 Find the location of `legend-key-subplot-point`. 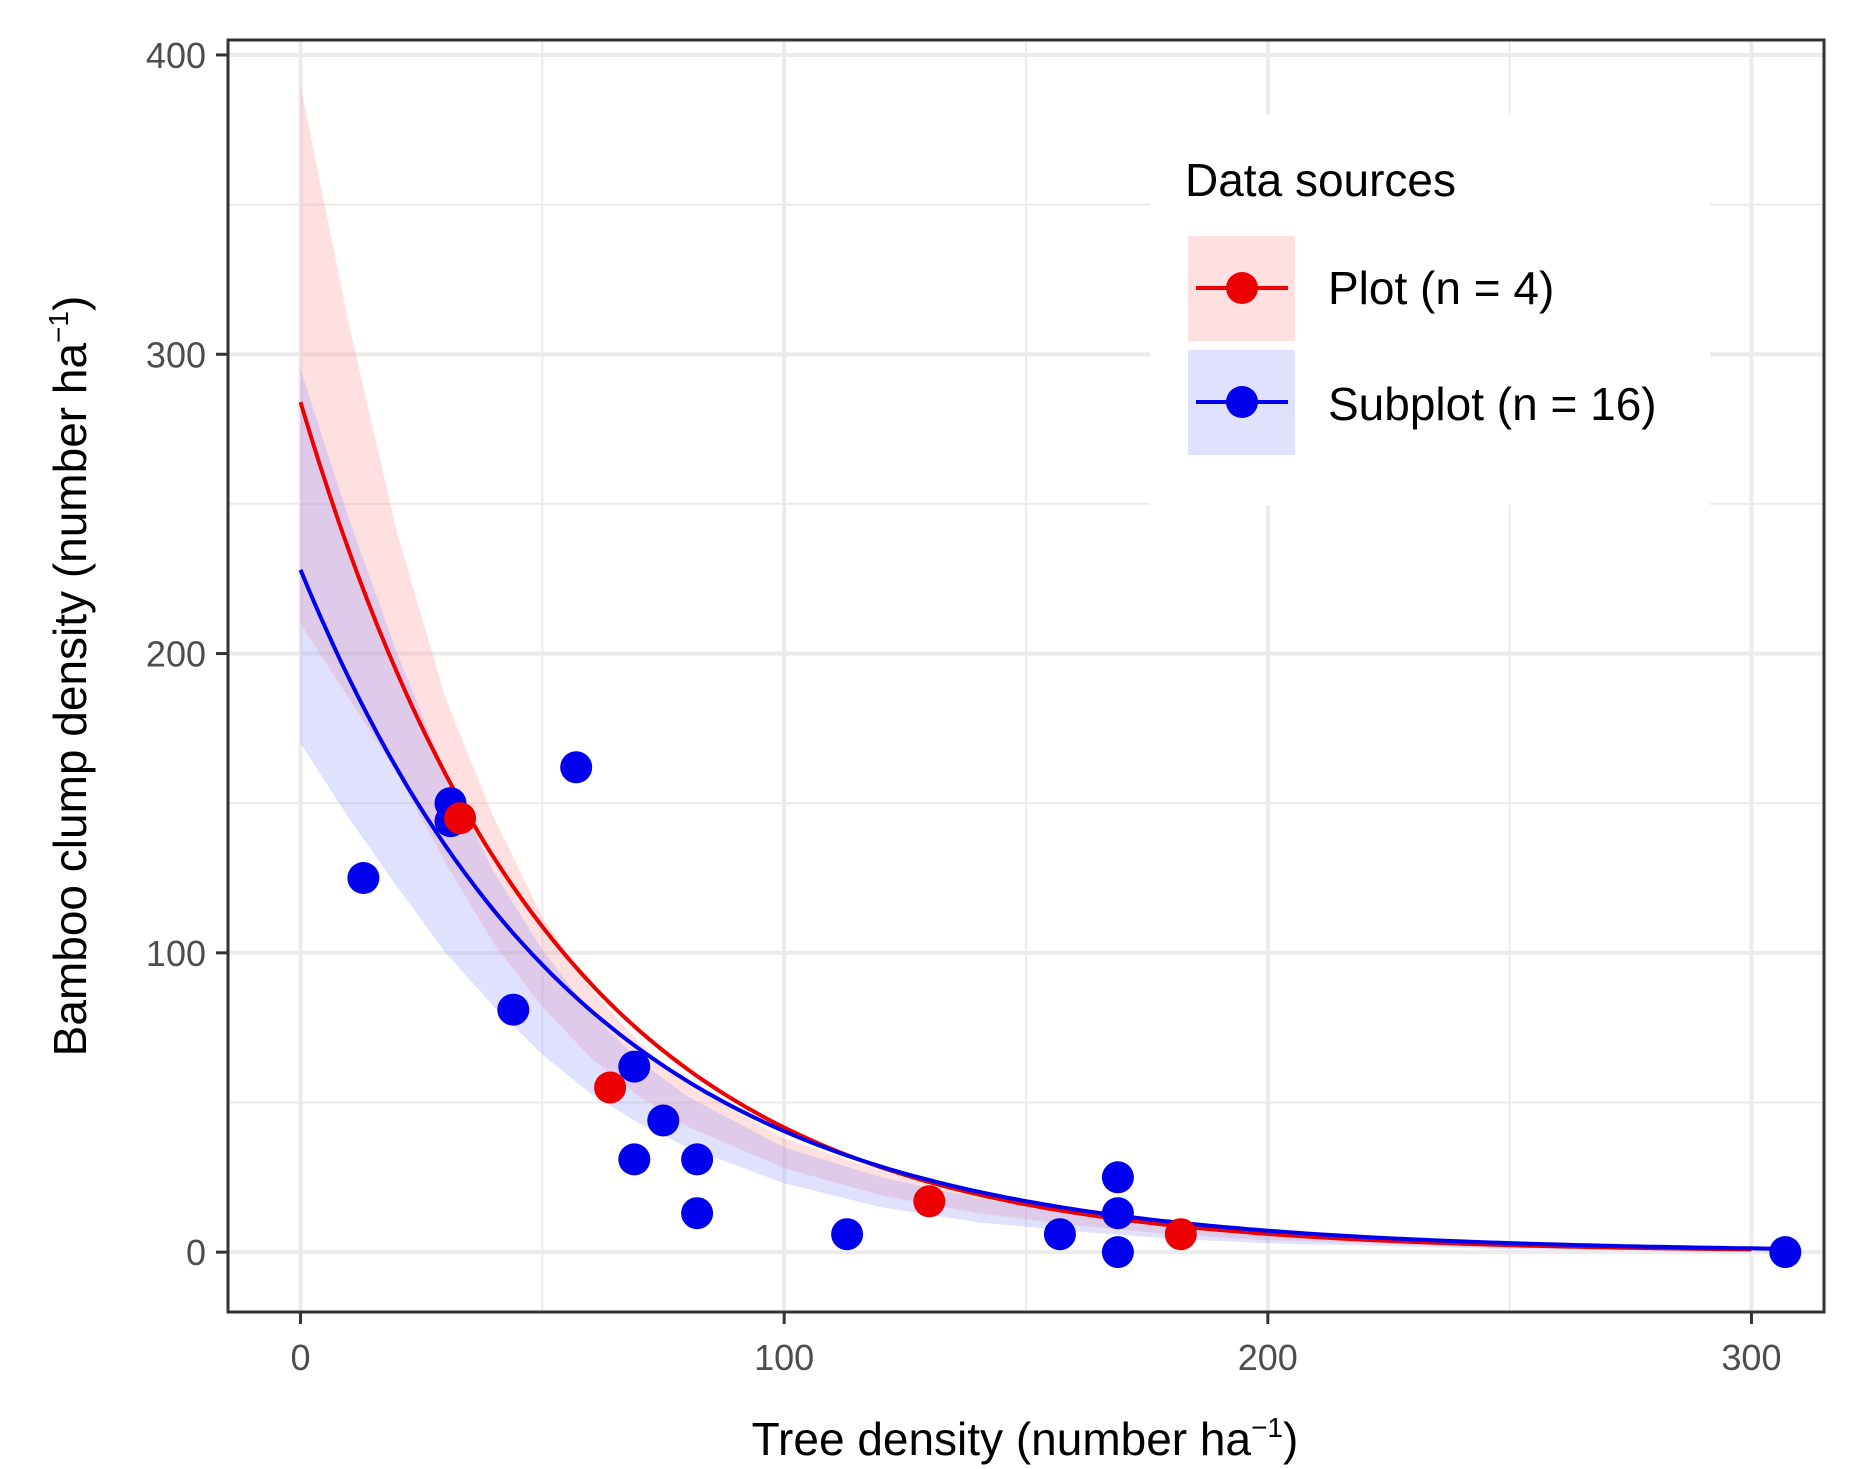

legend-key-subplot-point is located at coordinates (1242, 402).